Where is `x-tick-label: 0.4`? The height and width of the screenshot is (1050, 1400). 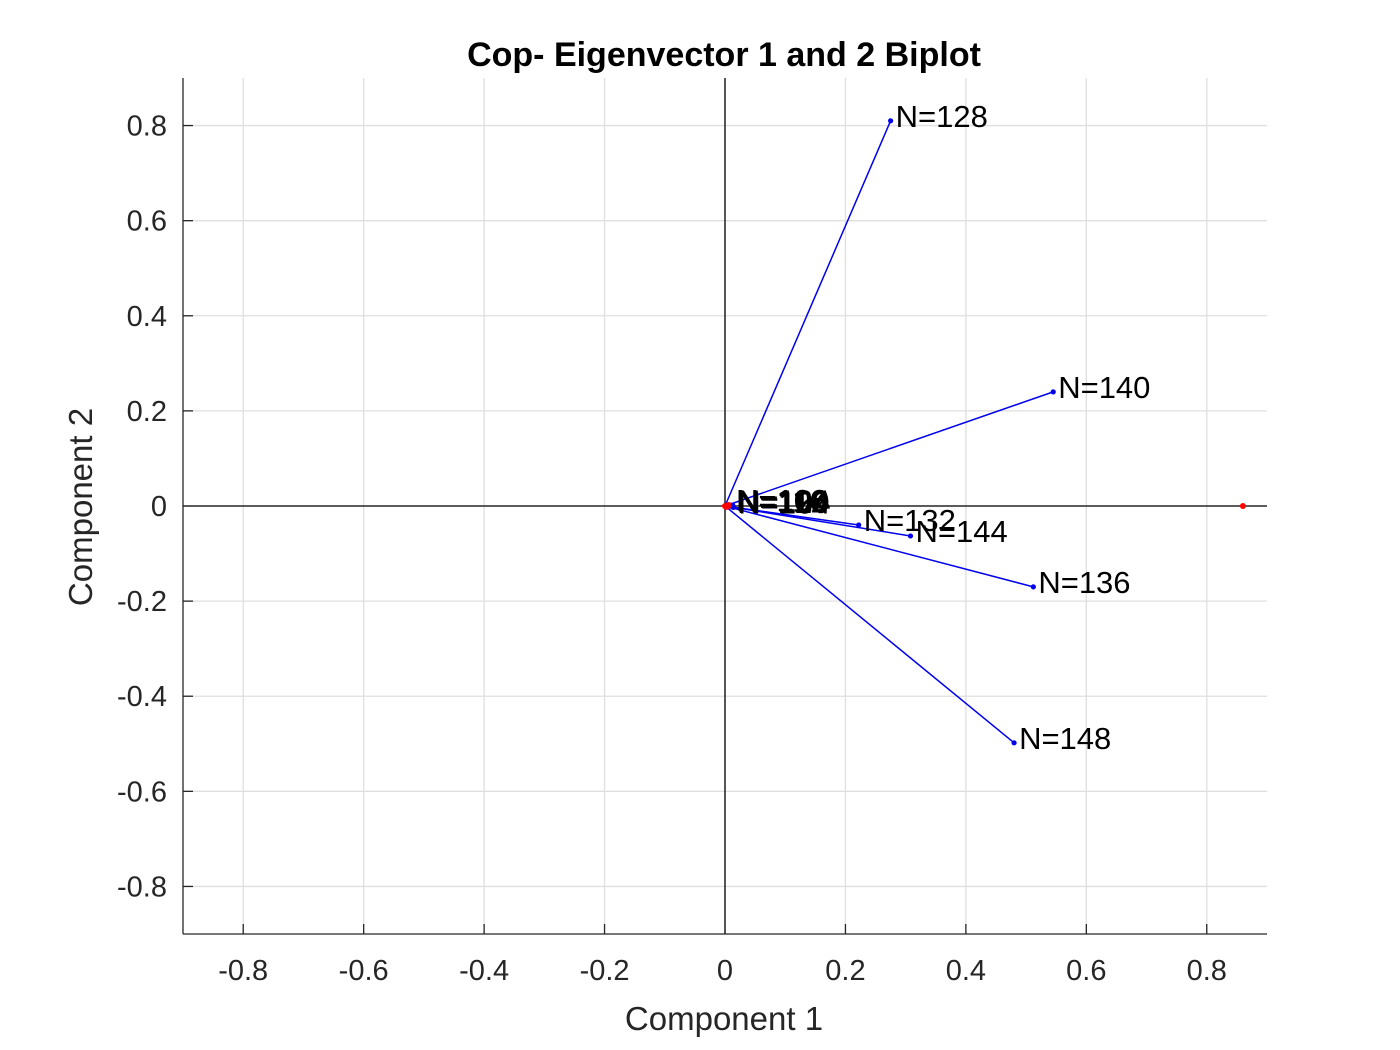
x-tick-label: 0.4 is located at coordinates (966, 971).